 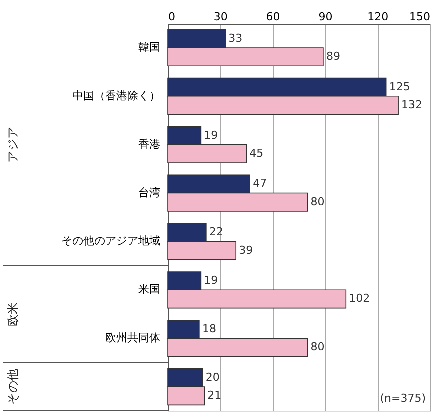 I want to click on text: その他, so click(x=13, y=386).